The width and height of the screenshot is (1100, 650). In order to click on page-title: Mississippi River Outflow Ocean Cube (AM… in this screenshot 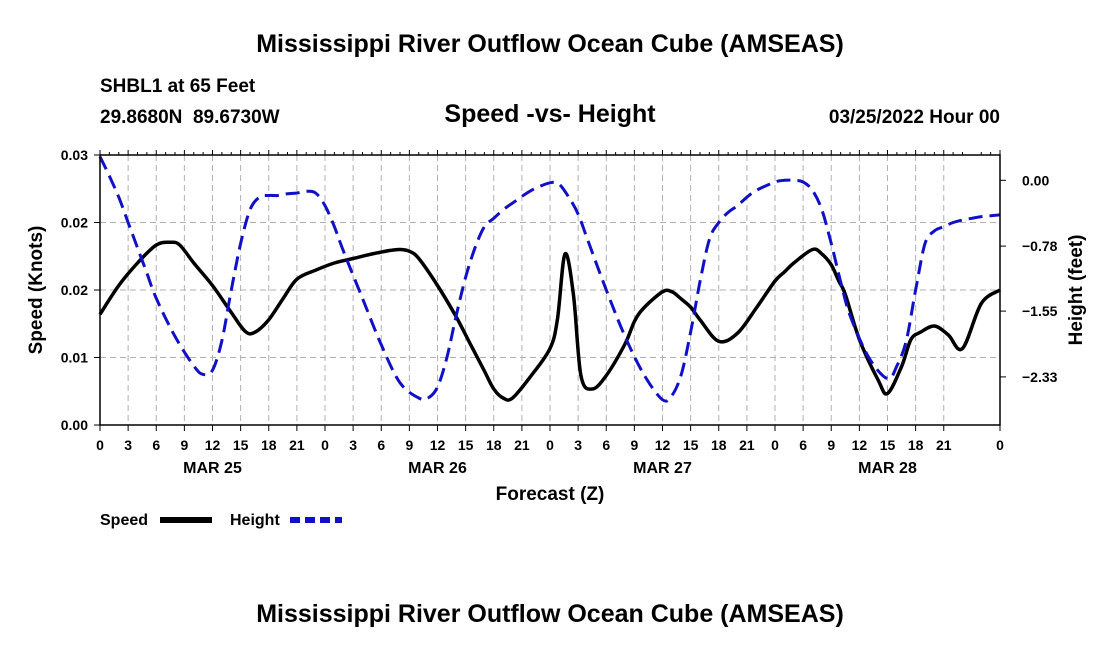, I will do `click(550, 44)`.